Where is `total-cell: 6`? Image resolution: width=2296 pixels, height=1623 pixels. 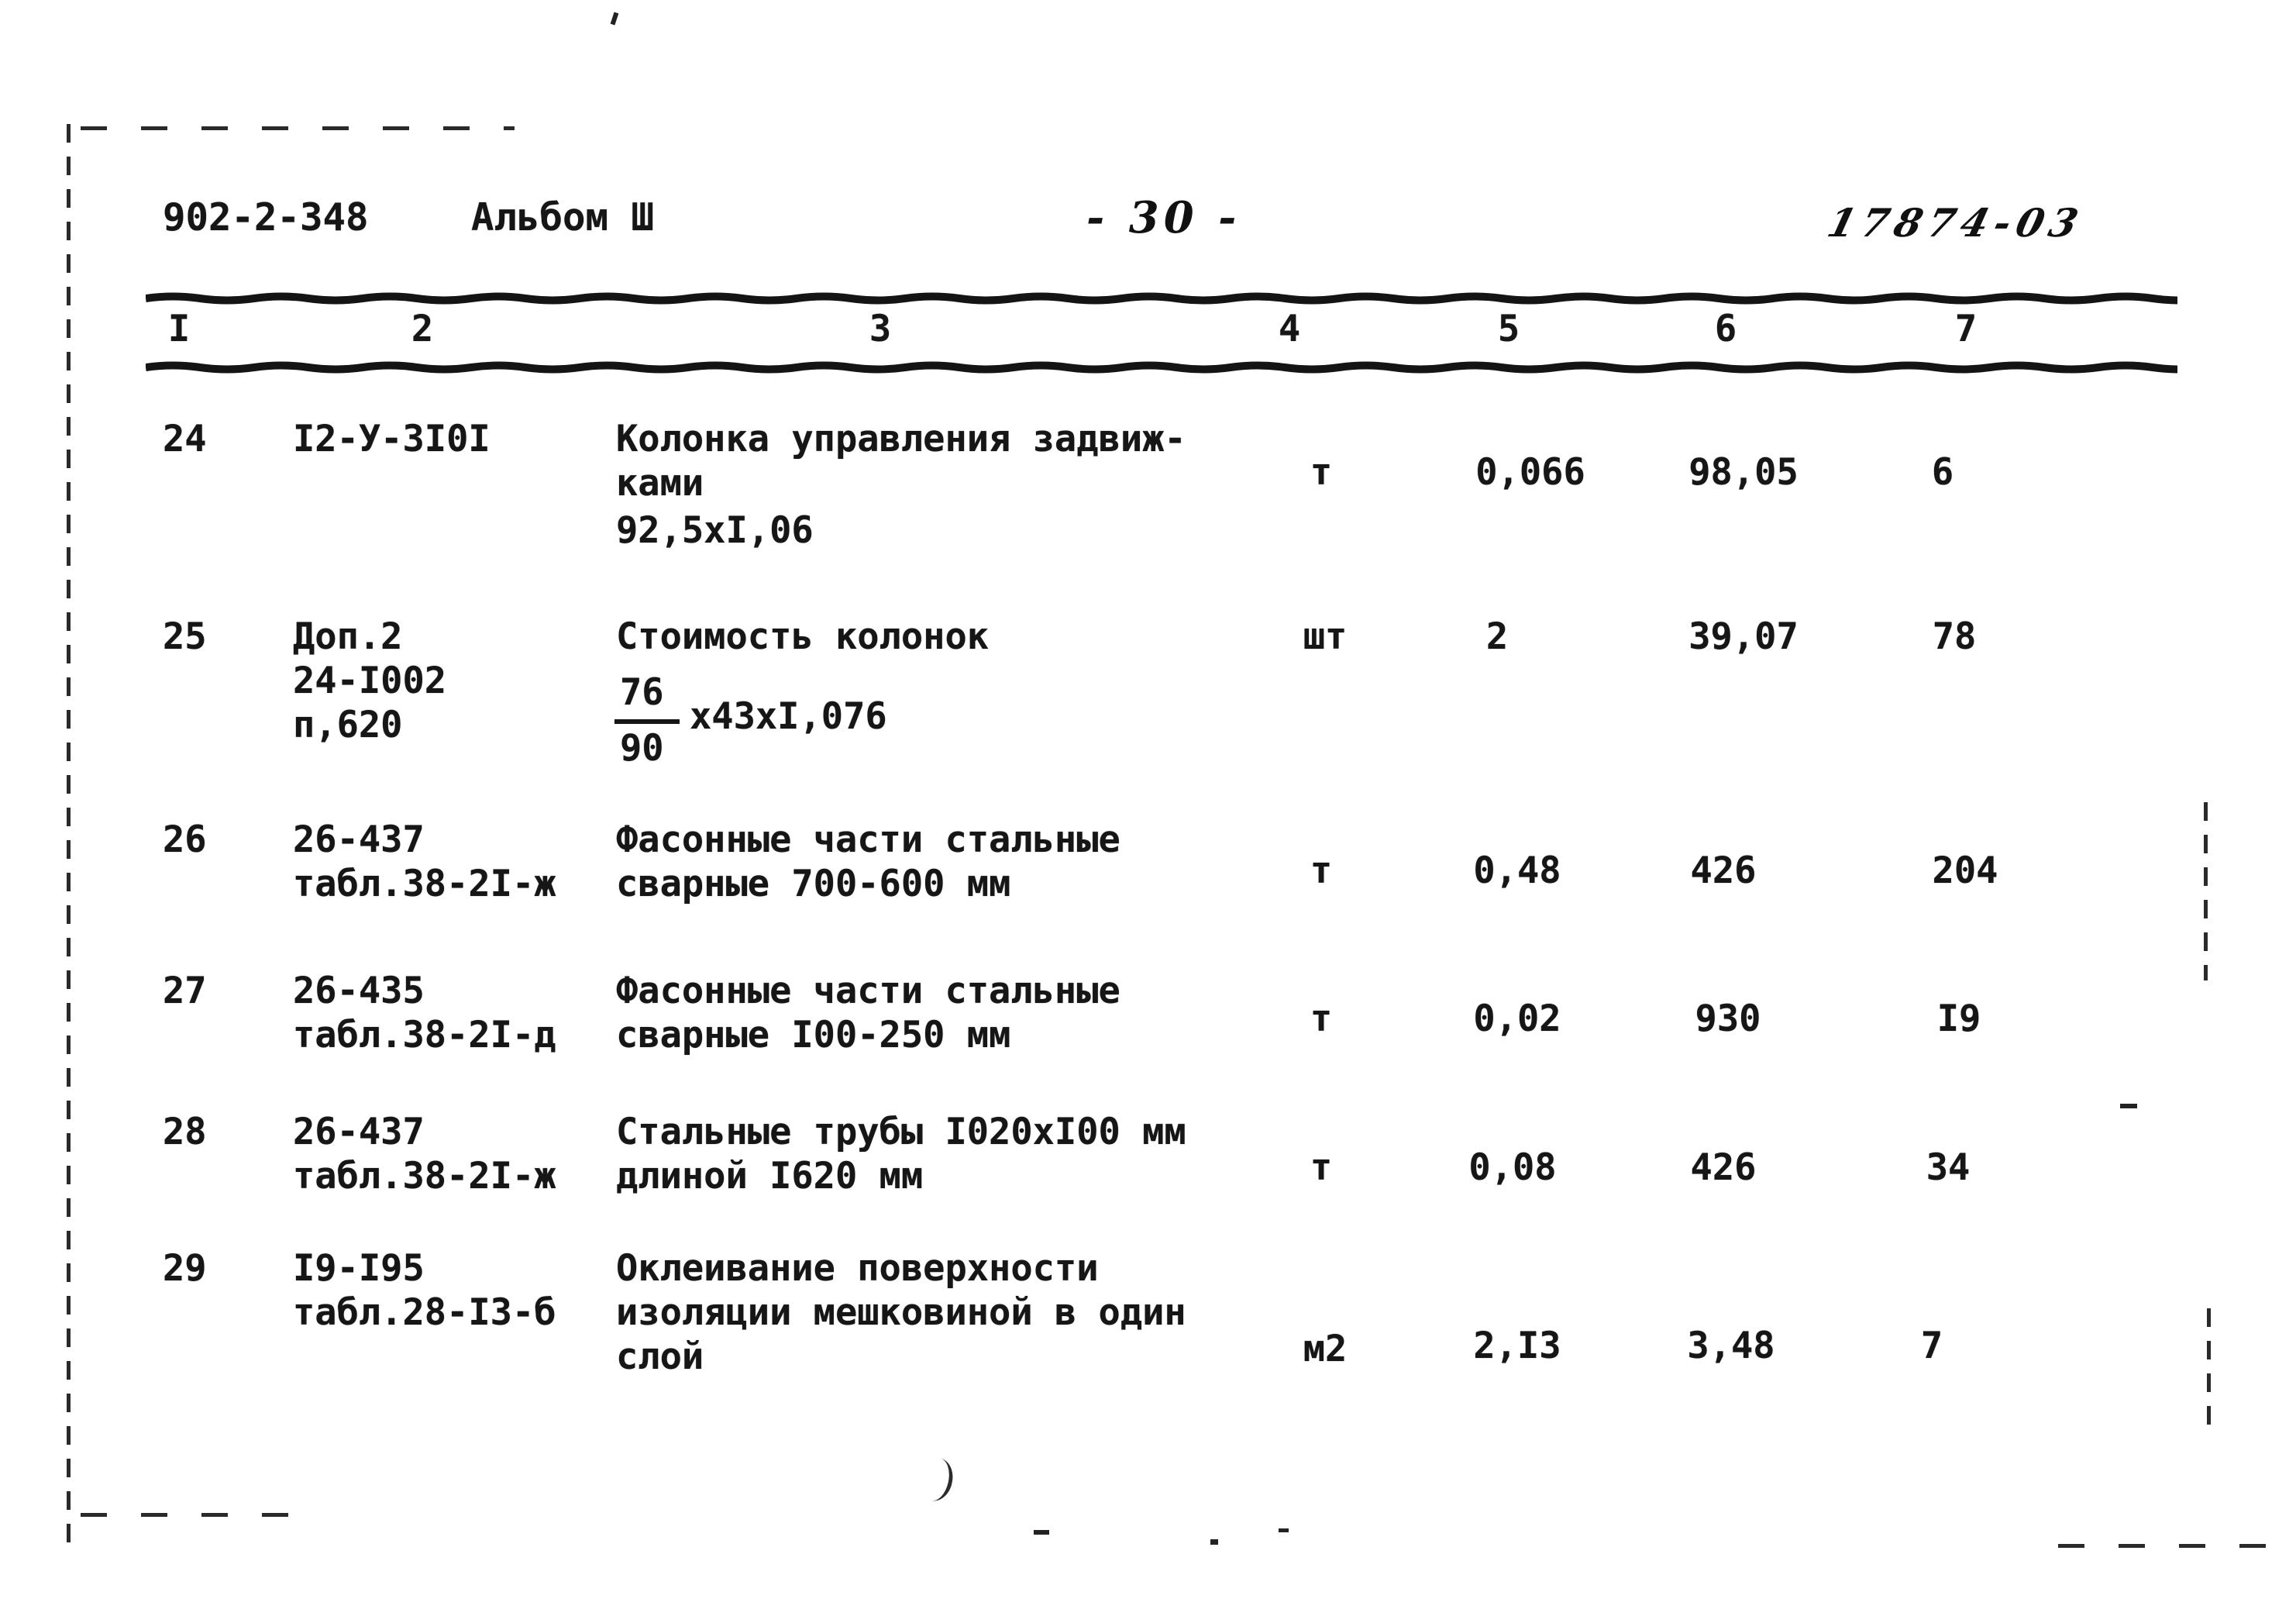
total-cell: 6 is located at coordinates (1943, 472).